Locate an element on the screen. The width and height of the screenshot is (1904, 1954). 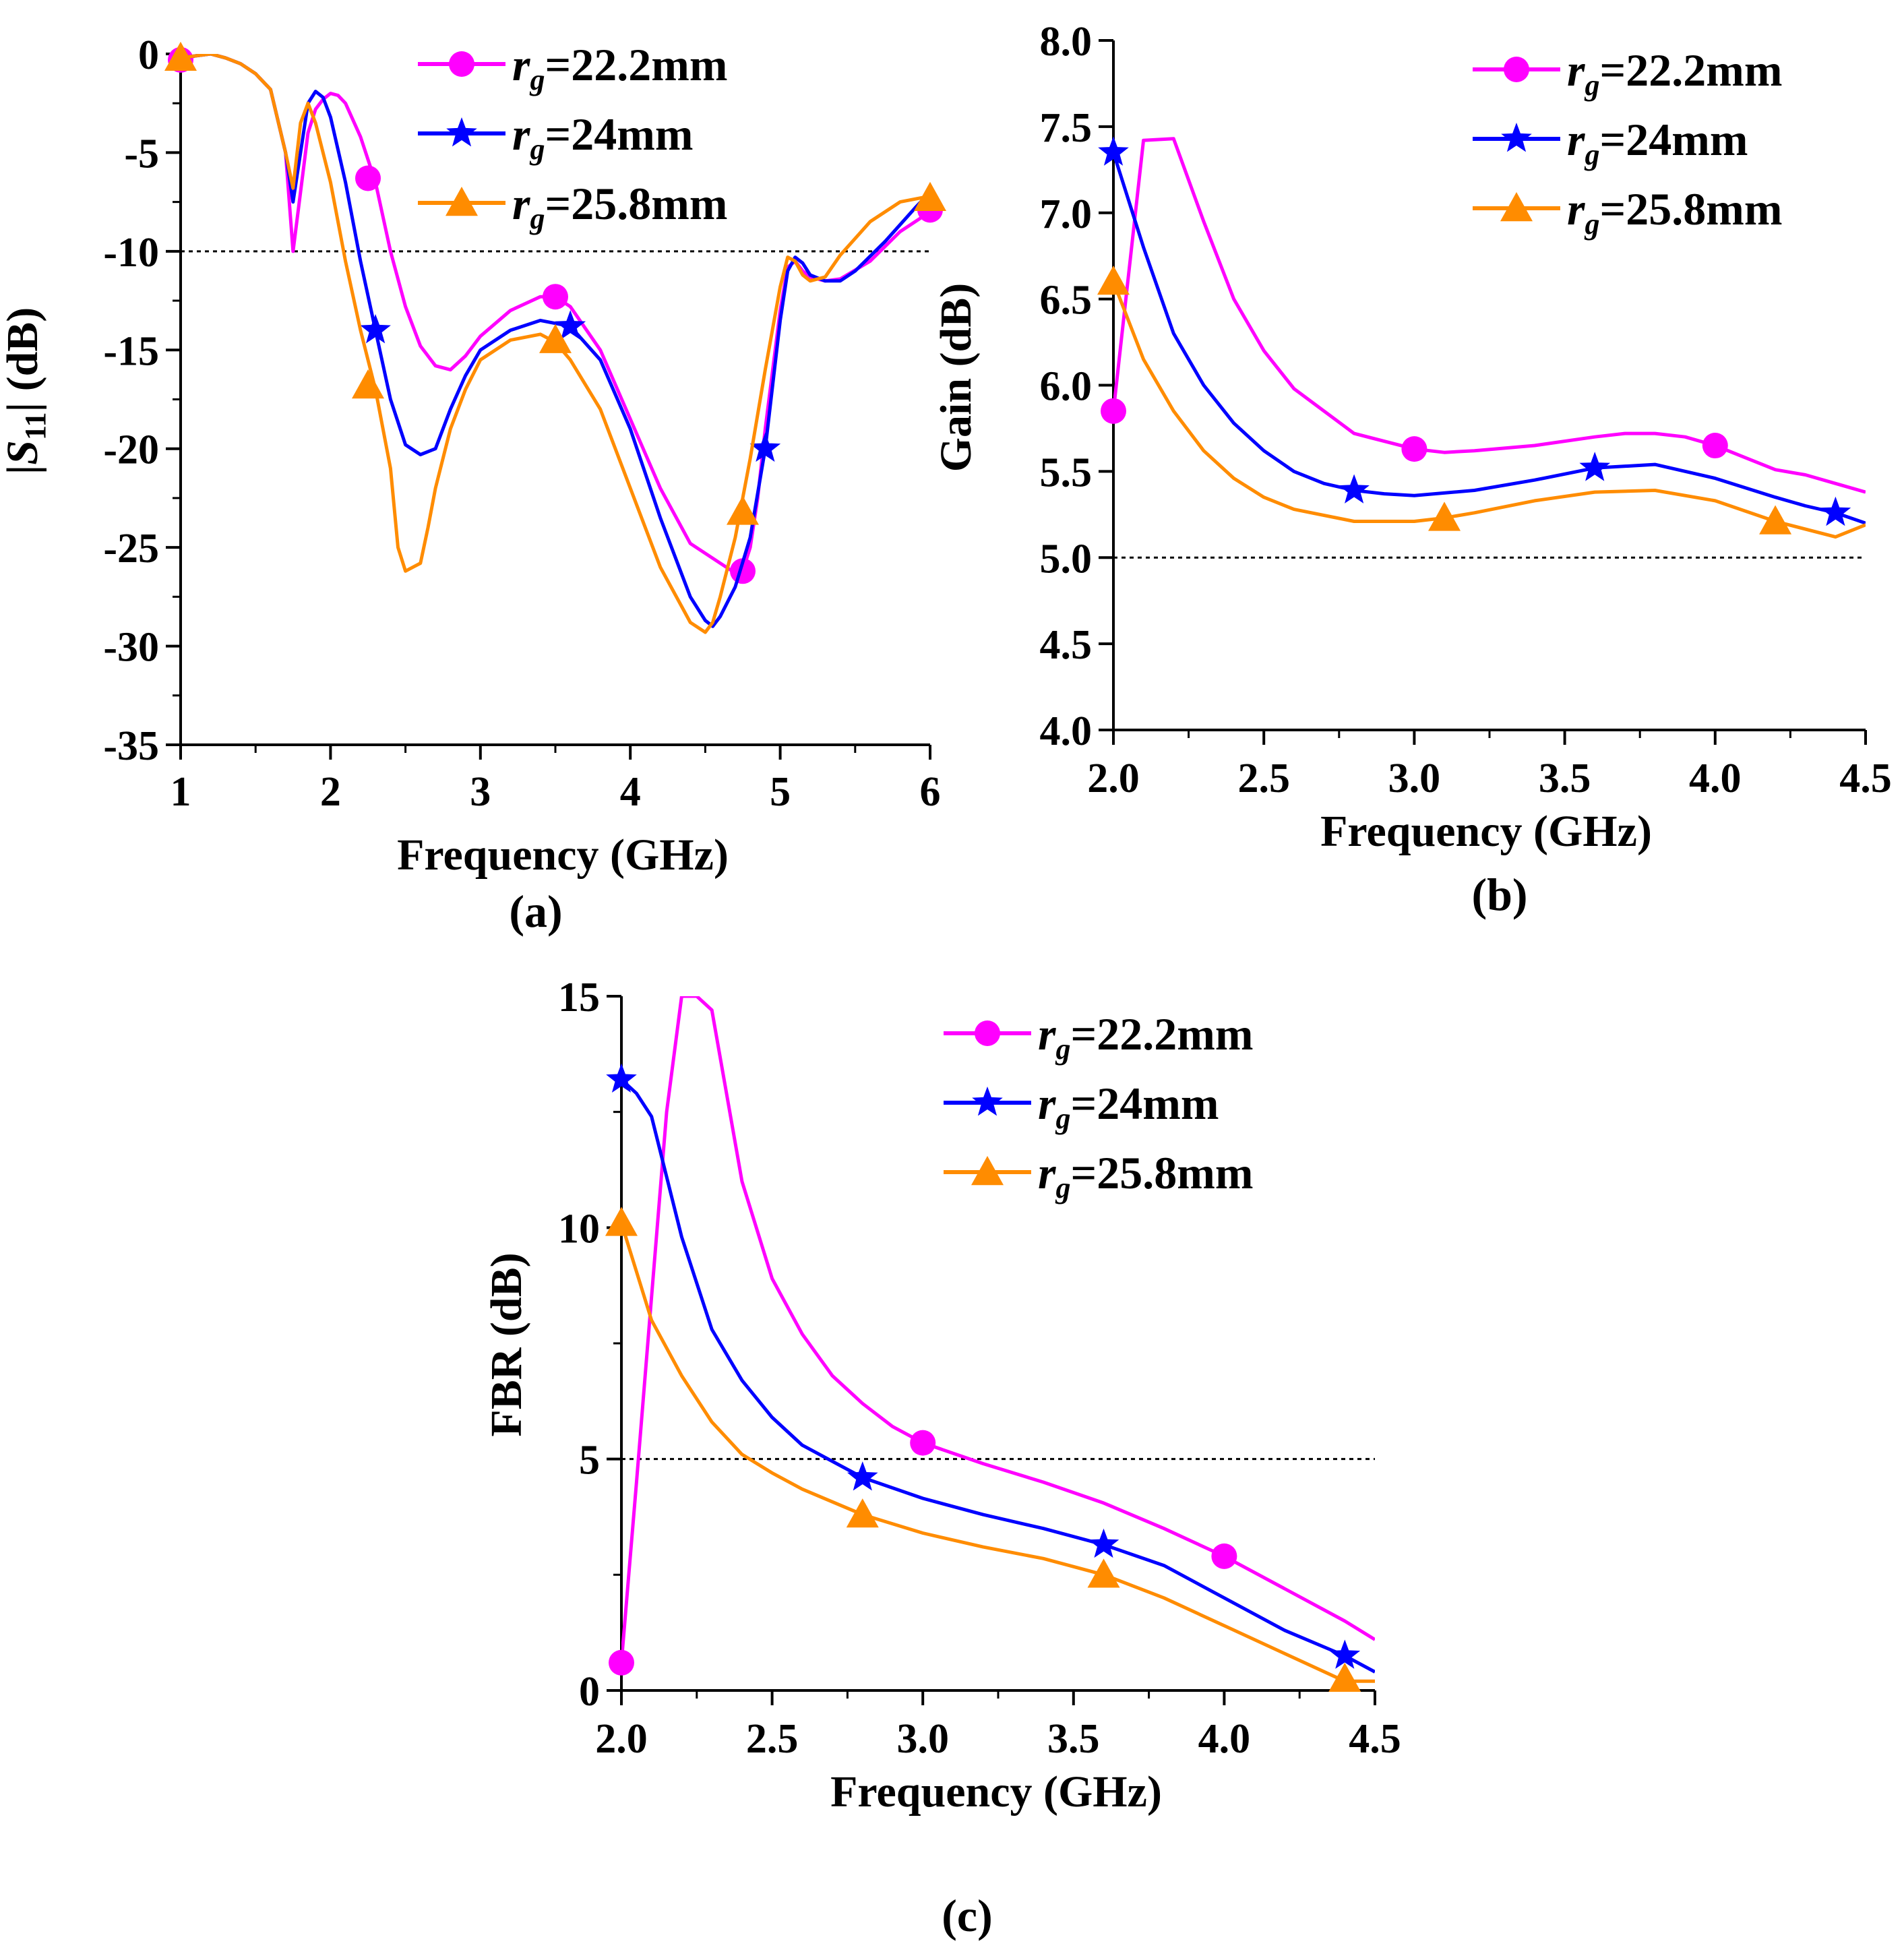
y-tick-label: 15 is located at coordinates (579, 997).